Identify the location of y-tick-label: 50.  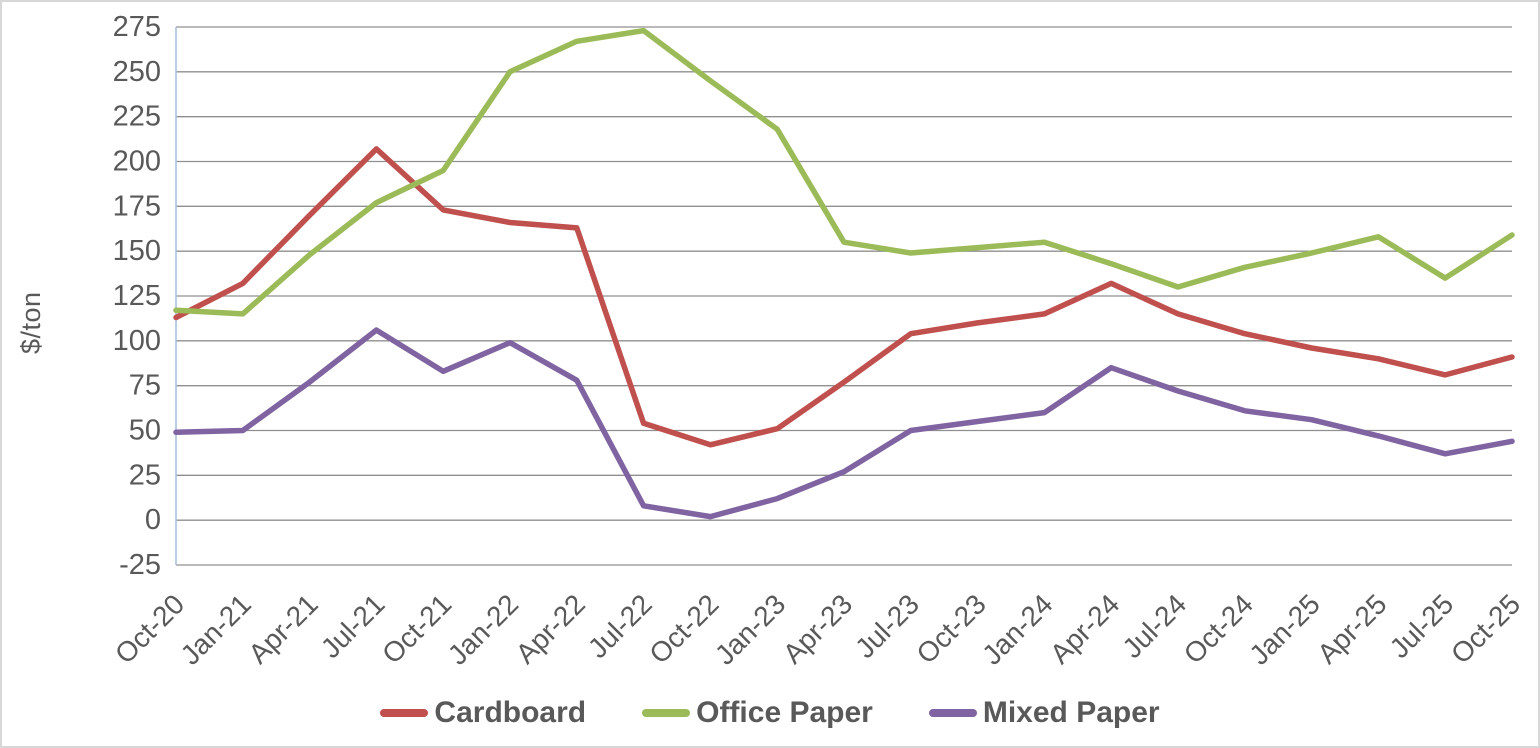
(145, 431).